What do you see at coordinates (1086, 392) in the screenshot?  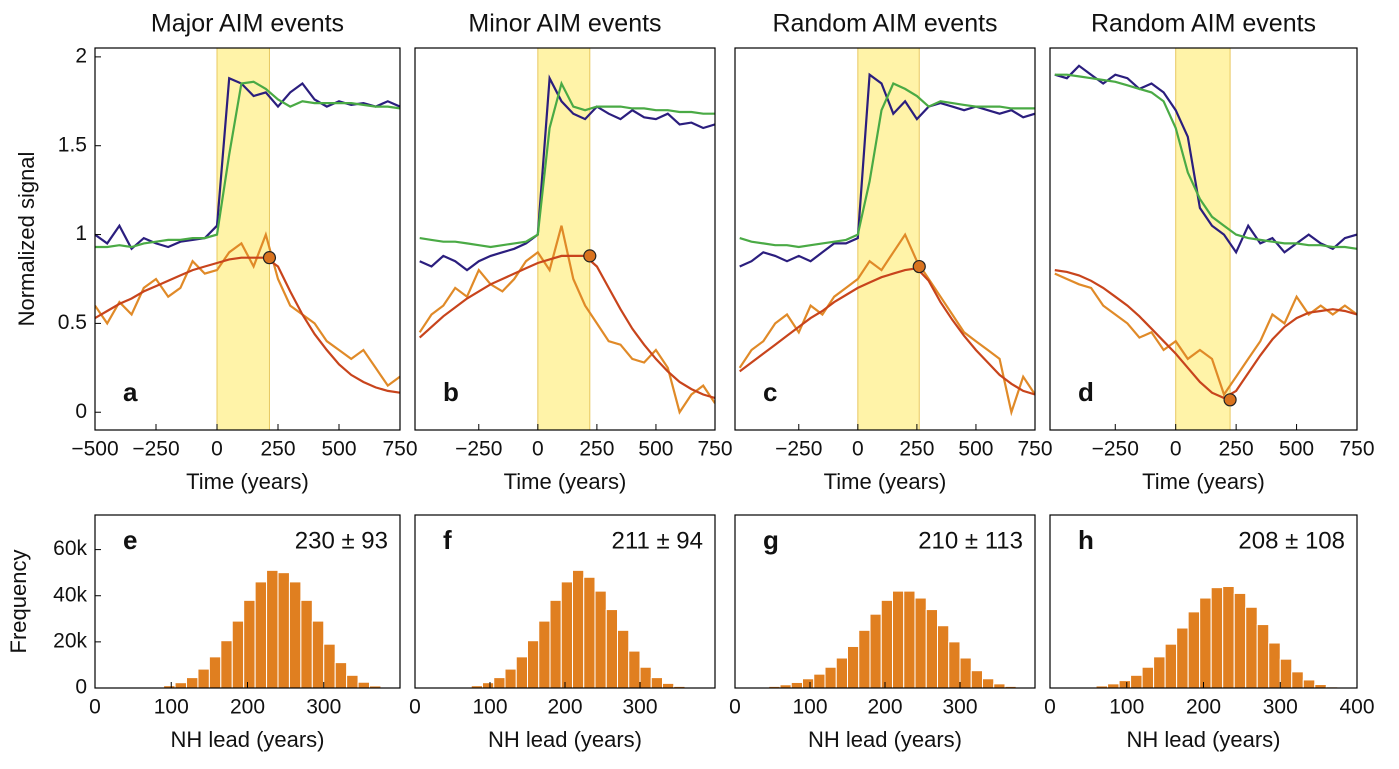 I see `panel-letter: d` at bounding box center [1086, 392].